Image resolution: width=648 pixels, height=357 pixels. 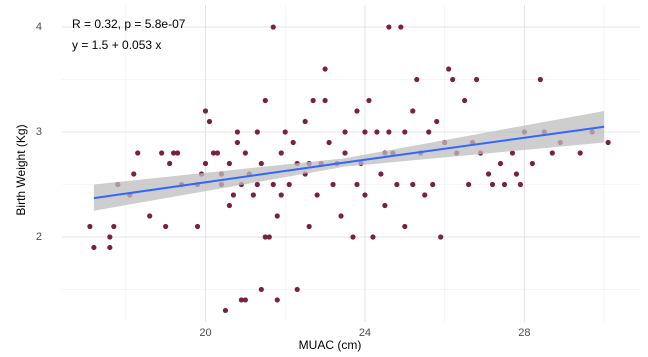 I want to click on x-axis-label: MUAC (cm), so click(x=330, y=345).